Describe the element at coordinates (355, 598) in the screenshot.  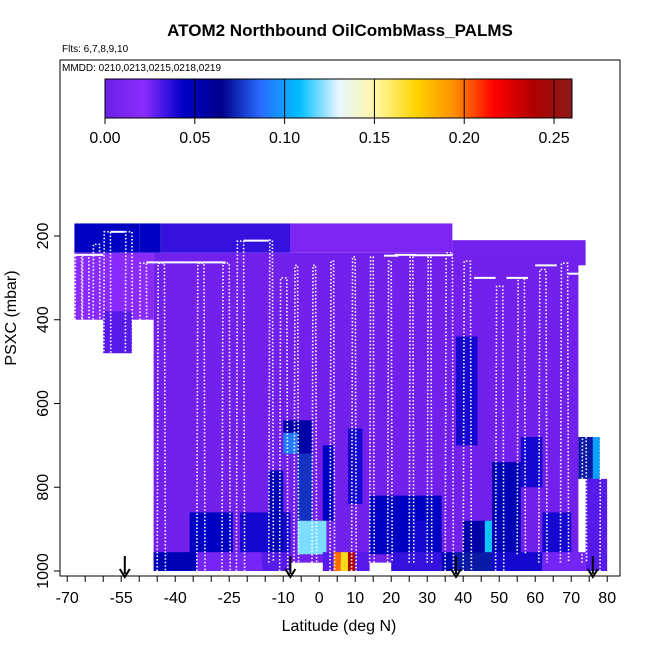
I see `x-tick-label: 10` at that location.